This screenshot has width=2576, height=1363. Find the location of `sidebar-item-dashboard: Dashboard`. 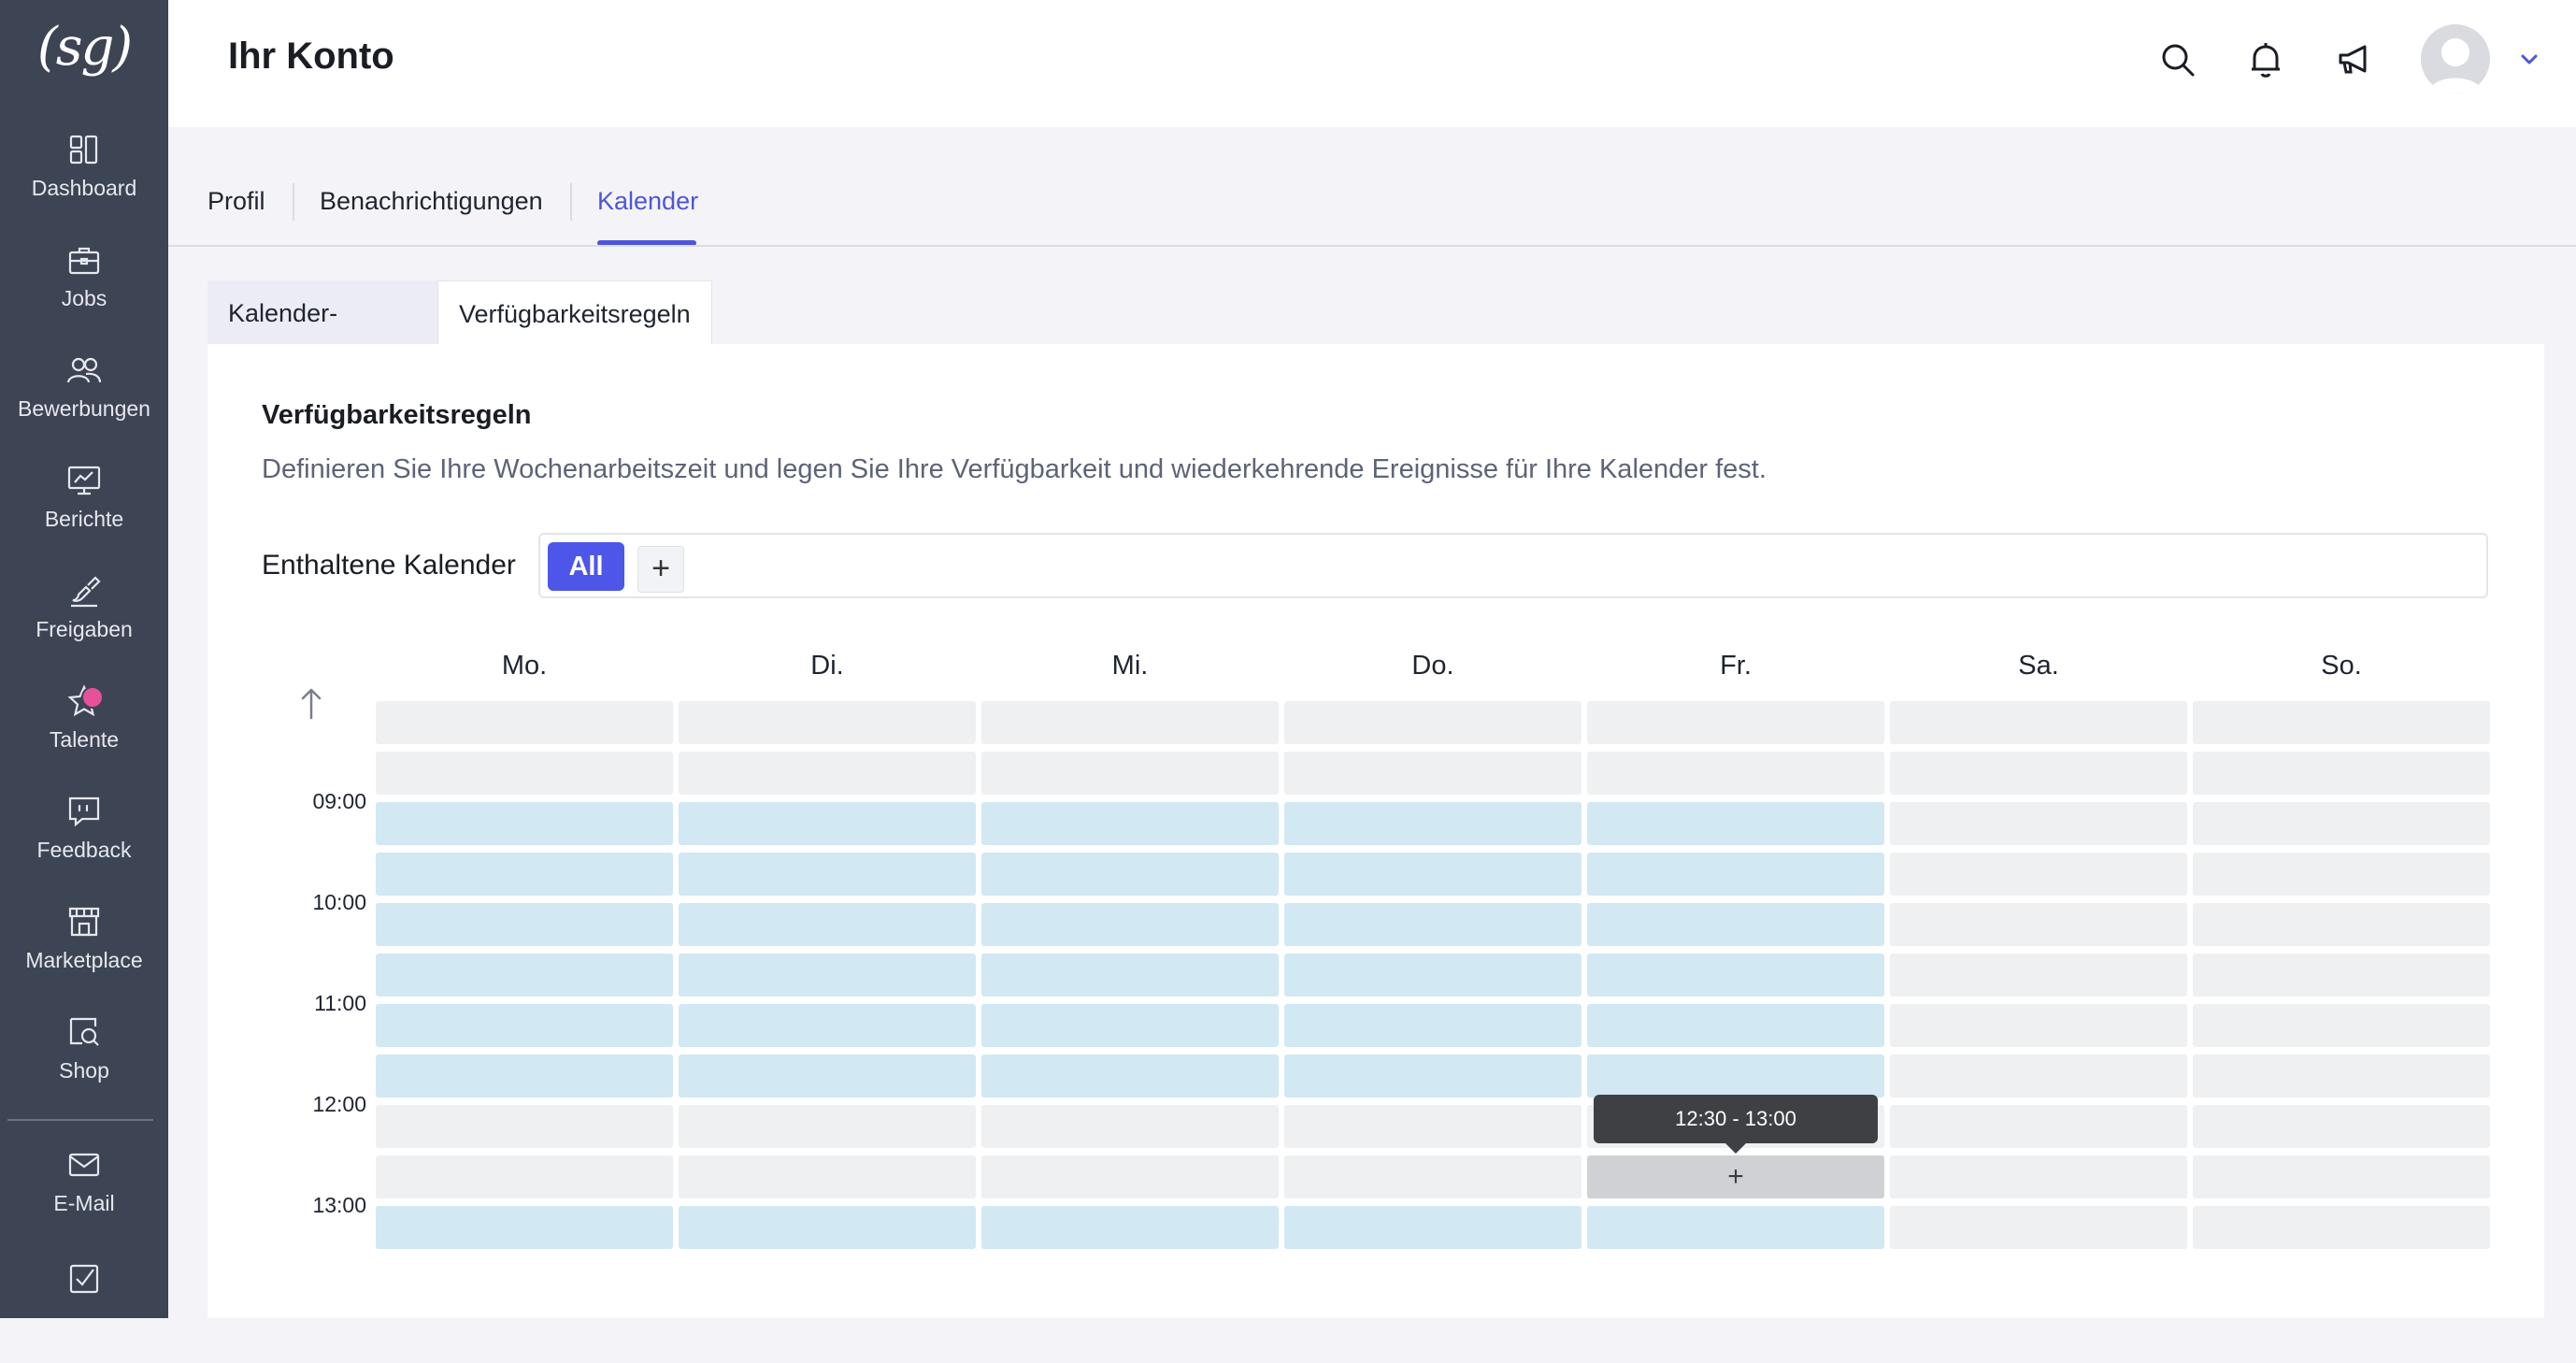

sidebar-item-dashboard: Dashboard is located at coordinates (84, 182).